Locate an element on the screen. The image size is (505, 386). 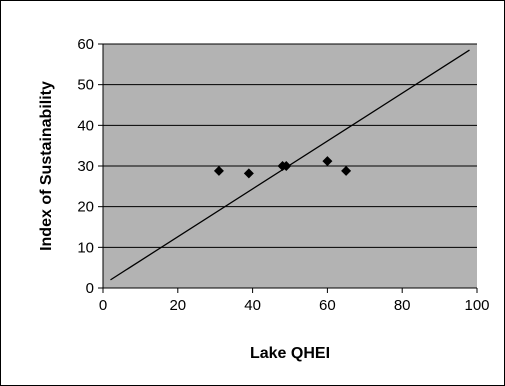
y-tick-label-4: 40 is located at coordinates (85, 125).